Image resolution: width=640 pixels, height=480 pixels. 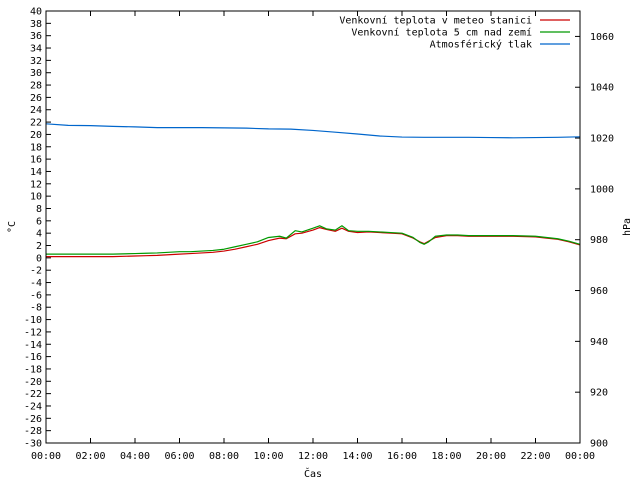 What do you see at coordinates (446, 456) in the screenshot?
I see `x-tick-label: 18:00` at bounding box center [446, 456].